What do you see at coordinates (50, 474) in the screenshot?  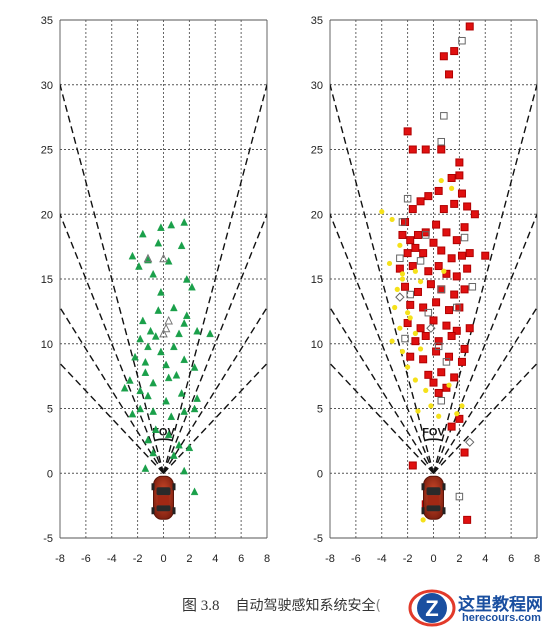 I see `y-tick-label: 0` at bounding box center [50, 474].